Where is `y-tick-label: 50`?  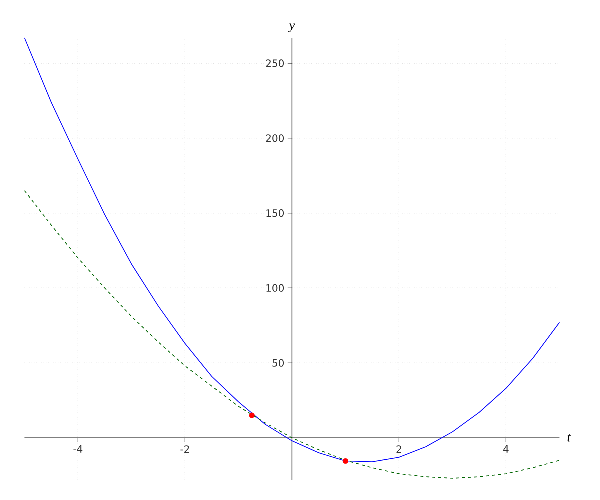 y-tick-label: 50 is located at coordinates (278, 363).